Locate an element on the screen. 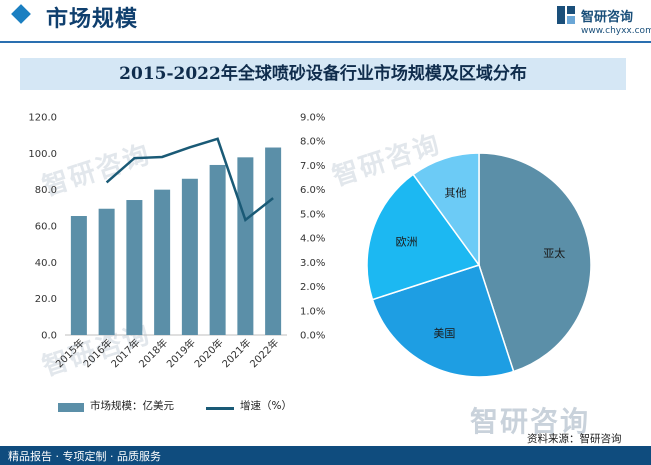 This screenshot has width=651, height=465. x-axis-tick-label: 2021年 is located at coordinates (236, 353).